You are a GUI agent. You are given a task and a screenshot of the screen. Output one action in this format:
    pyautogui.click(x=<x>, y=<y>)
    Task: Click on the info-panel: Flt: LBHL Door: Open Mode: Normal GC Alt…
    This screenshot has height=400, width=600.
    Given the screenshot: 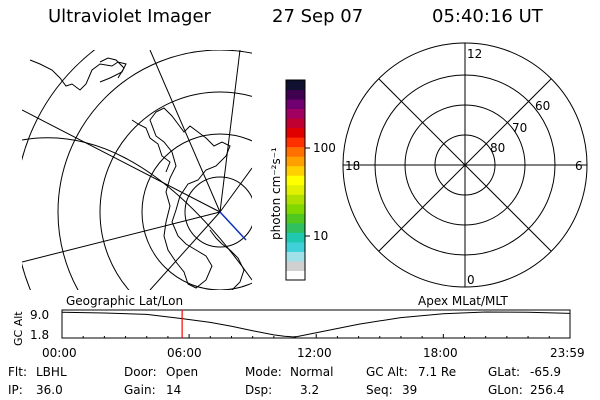 What is the action you would take?
    pyautogui.click(x=286, y=381)
    